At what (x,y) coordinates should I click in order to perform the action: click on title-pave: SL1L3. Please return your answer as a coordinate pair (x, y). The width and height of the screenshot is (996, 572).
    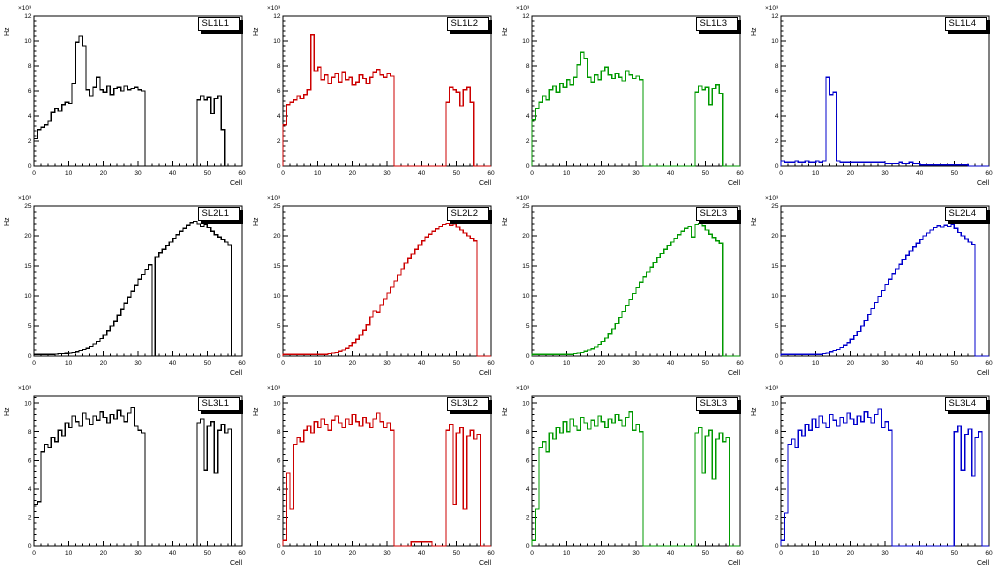
    Looking at the image, I should click on (716, 24).